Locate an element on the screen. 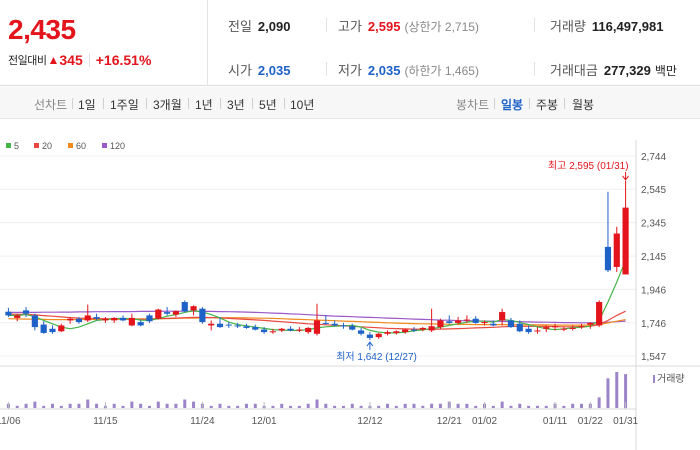 The height and width of the screenshot is (450, 700). legend-label-60: 60 is located at coordinates (81, 146).